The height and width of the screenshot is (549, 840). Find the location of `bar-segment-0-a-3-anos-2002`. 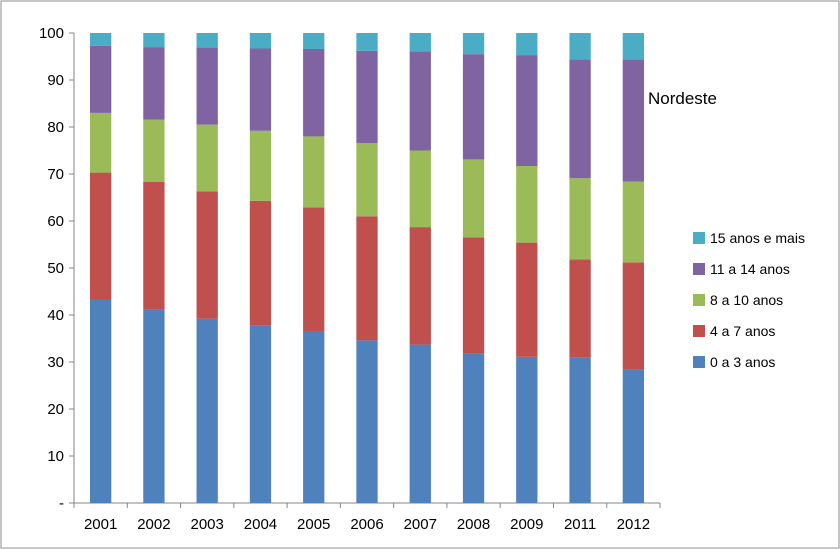

bar-segment-0-a-3-anos-2002 is located at coordinates (154, 406).